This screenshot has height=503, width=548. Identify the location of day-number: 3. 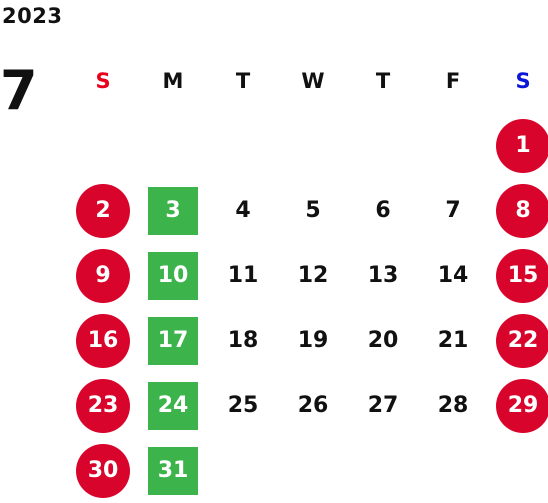
(173, 210).